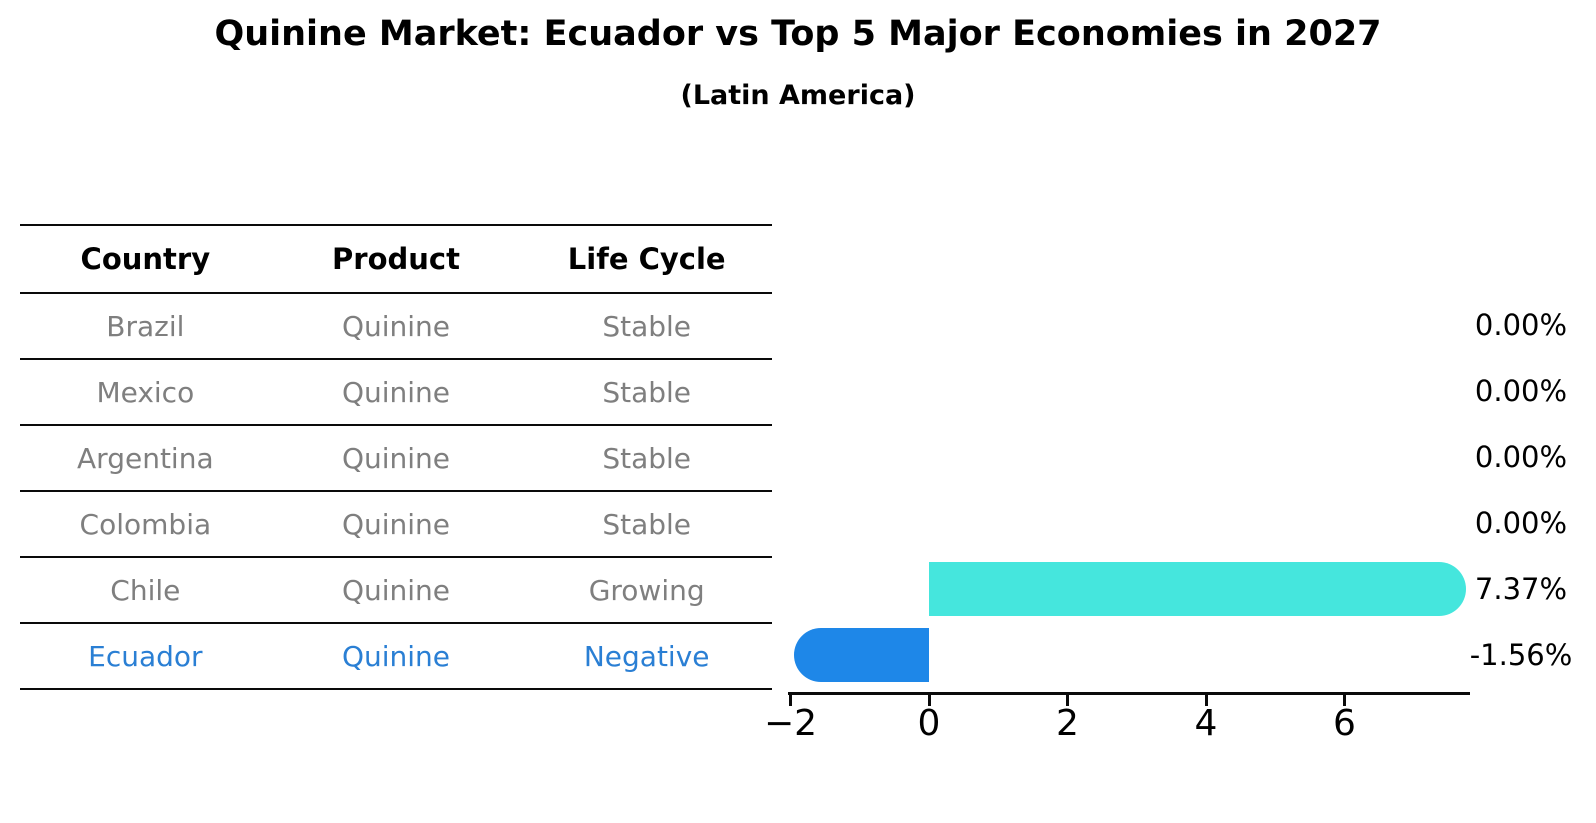 The image size is (1596, 823). Describe the element at coordinates (1521, 391) in the screenshot. I see `value-label-mexico: 0.00%` at that location.